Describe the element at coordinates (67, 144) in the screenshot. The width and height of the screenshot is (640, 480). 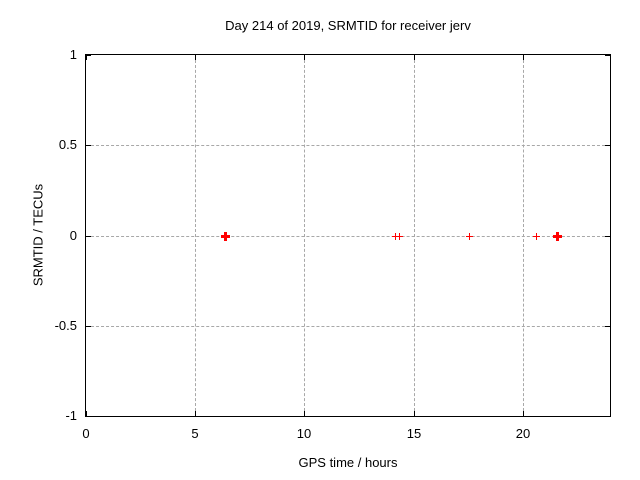
I see `y-tick-label: 0.5` at that location.